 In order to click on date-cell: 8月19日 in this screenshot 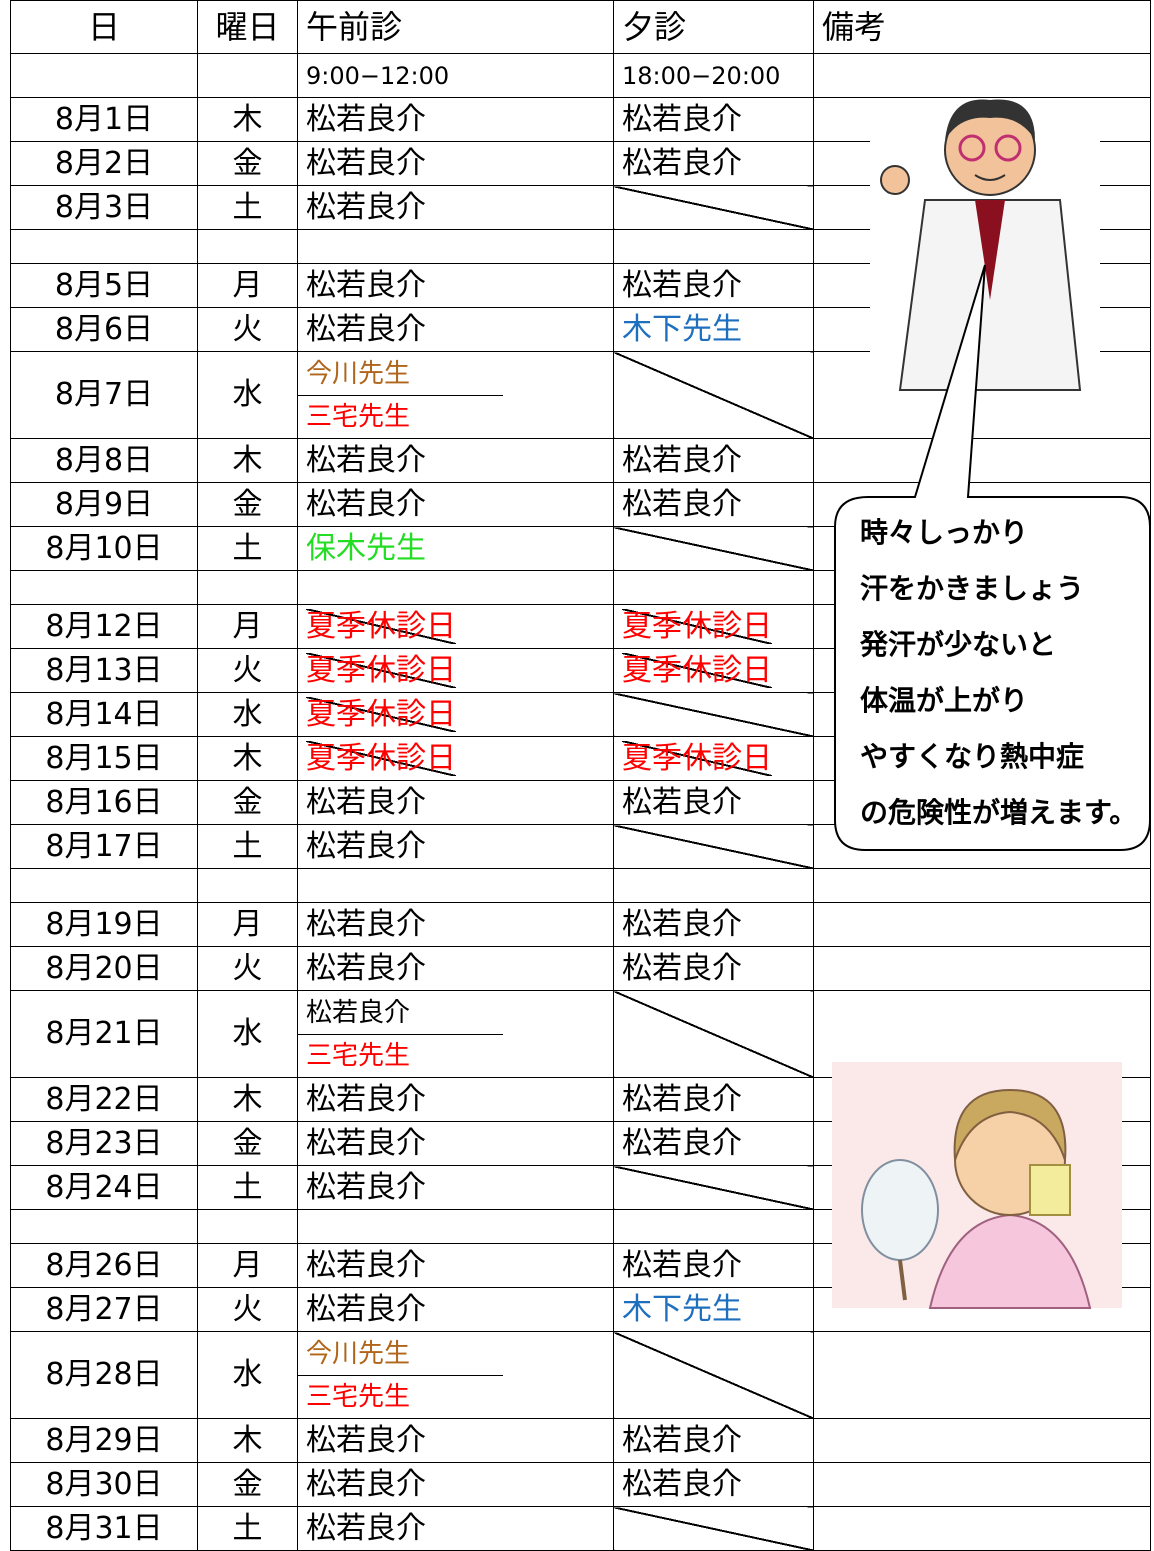, I will do `click(104, 924)`.